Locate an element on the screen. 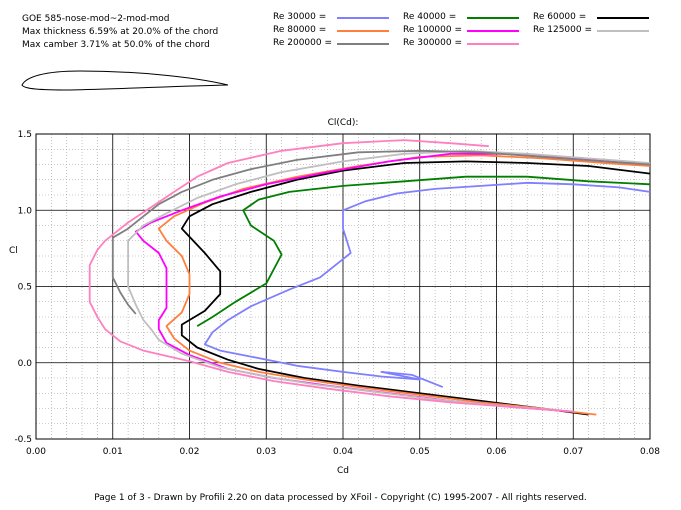 Image resolution: width=681 pixels, height=510 pixels. y-tick-label: 0.5 is located at coordinates (25, 288).